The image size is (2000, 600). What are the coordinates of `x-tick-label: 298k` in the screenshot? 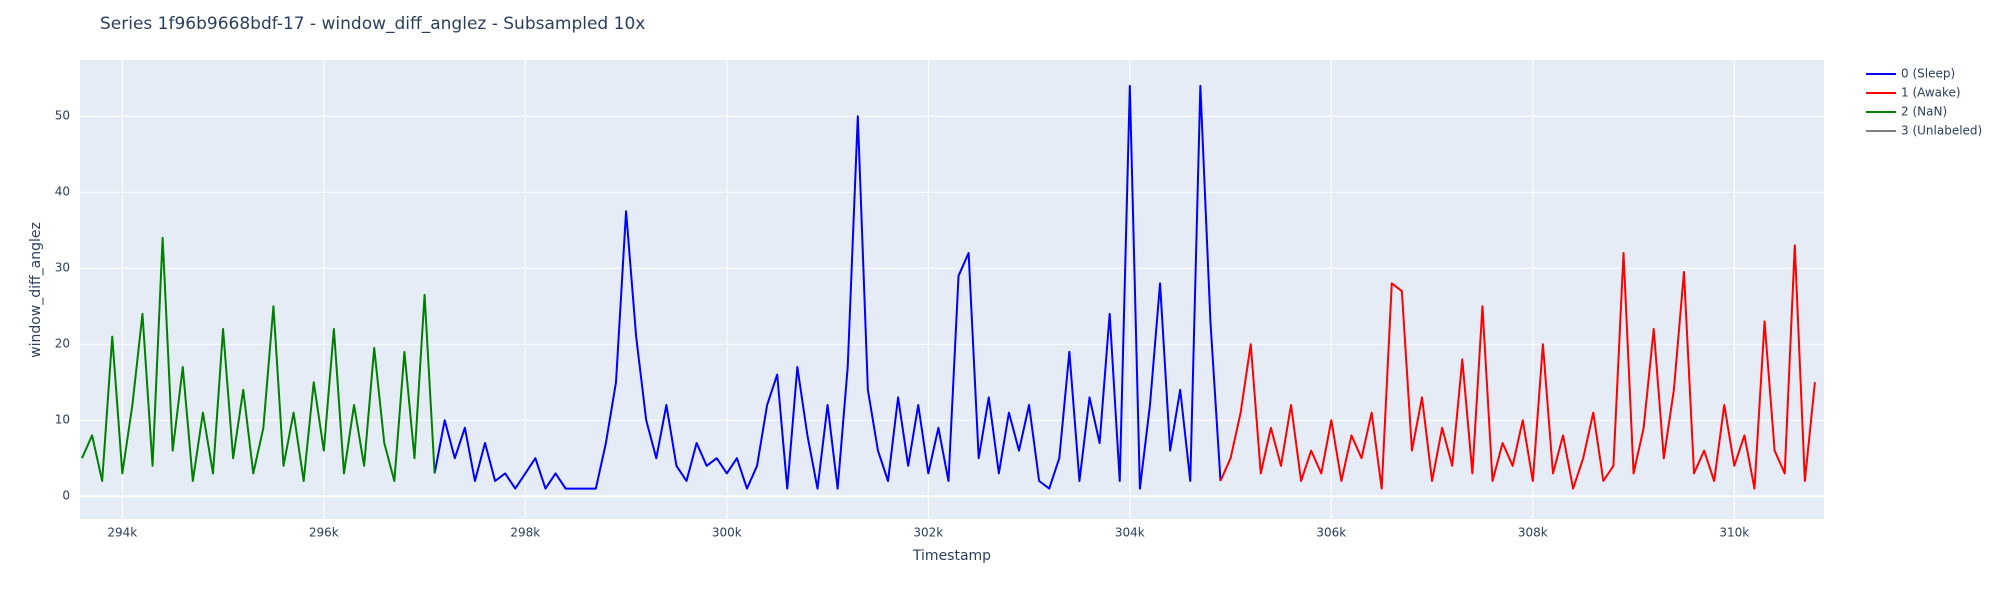 It's located at (525, 533).